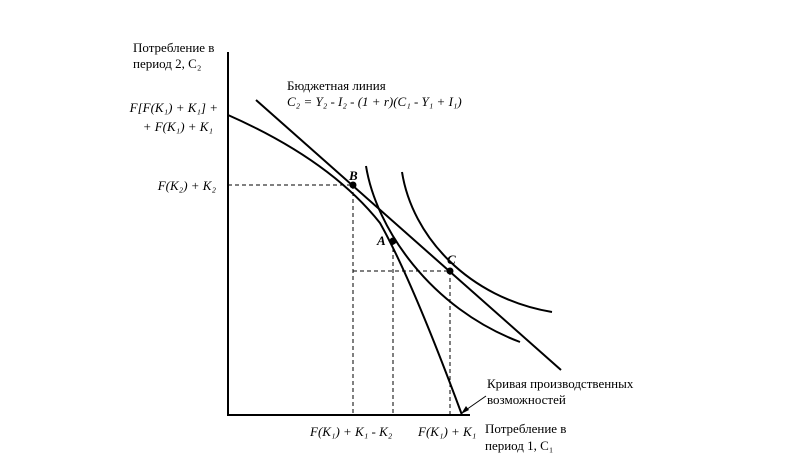 Image resolution: width=804 pixels, height=460 pixels. I want to click on ppf-pointer-arrowhead, so click(465, 410).